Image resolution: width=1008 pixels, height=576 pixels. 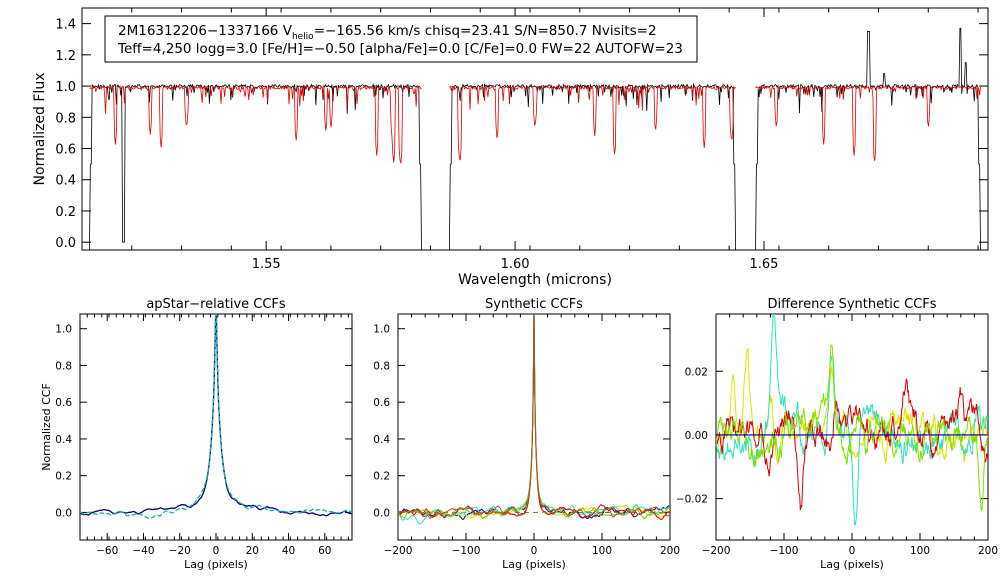 I want to click on spectrum-xlabel: Wavelength (microns), so click(x=535, y=280).